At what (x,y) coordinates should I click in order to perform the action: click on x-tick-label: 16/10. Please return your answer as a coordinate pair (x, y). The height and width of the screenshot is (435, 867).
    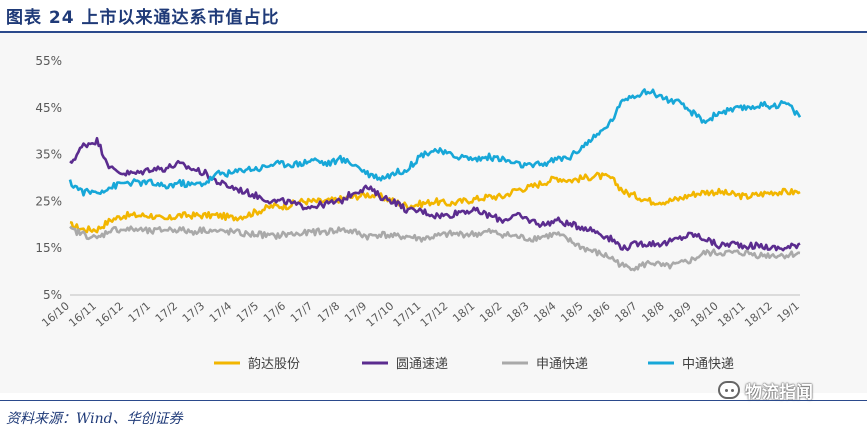
    Looking at the image, I should click on (55, 314).